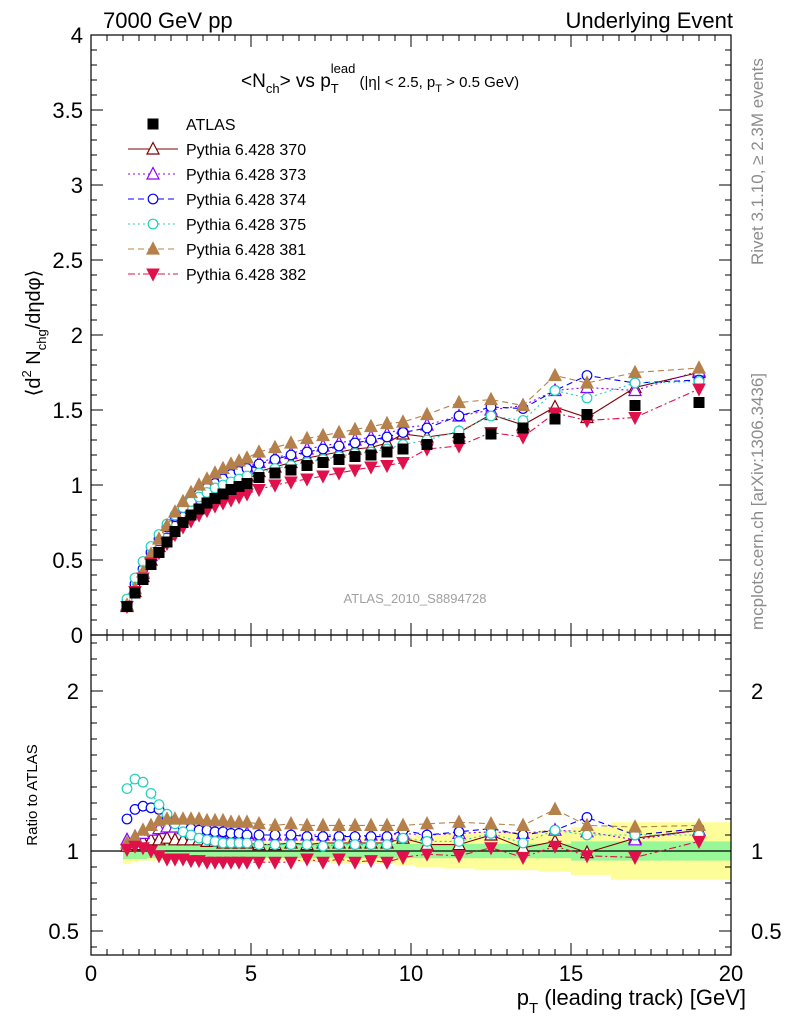  What do you see at coordinates (414, 973) in the screenshot?
I see `x-tick-labels: 0 5 10 15 20` at bounding box center [414, 973].